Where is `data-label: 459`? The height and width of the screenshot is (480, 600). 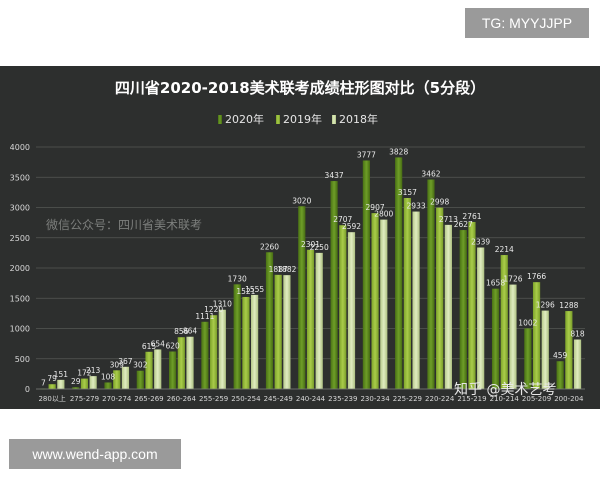
data-label: 459 is located at coordinates (560, 355).